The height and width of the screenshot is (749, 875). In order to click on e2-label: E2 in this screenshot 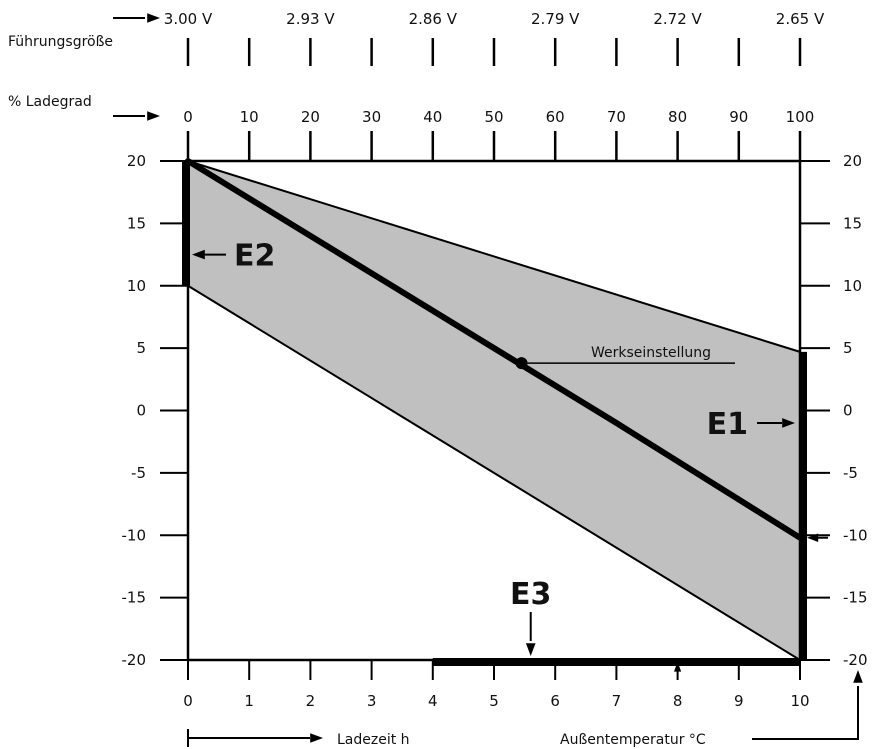, I will do `click(254, 256)`.